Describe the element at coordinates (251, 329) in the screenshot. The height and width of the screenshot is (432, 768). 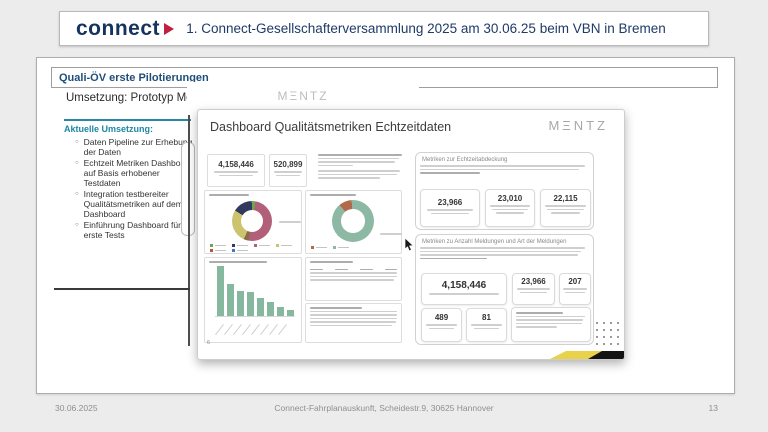
I see `bar-labels-placeholder` at that location.